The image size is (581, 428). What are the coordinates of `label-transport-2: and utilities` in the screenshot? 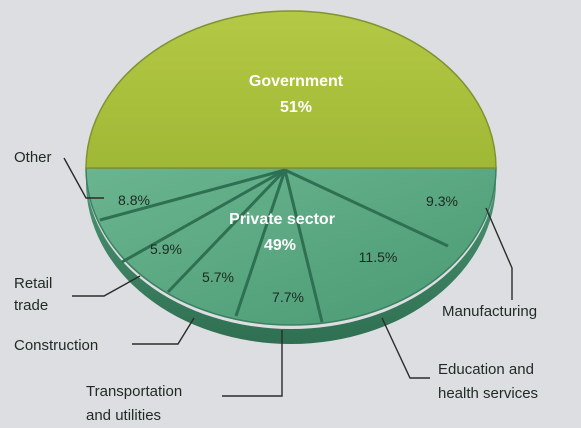 It's located at (123, 415).